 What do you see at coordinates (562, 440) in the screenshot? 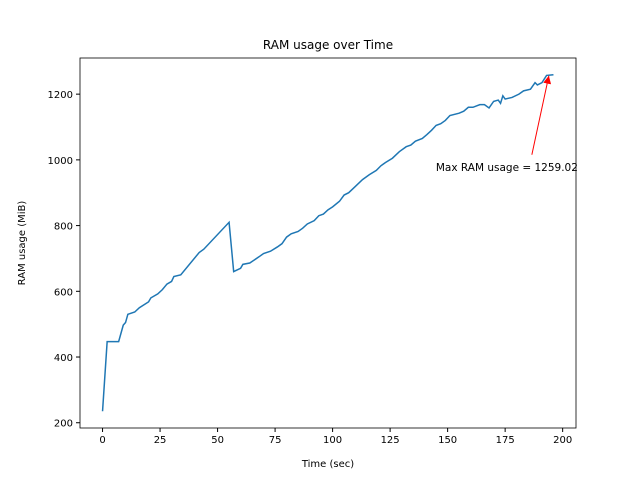
I see `x-tick-label: 200` at bounding box center [562, 440].